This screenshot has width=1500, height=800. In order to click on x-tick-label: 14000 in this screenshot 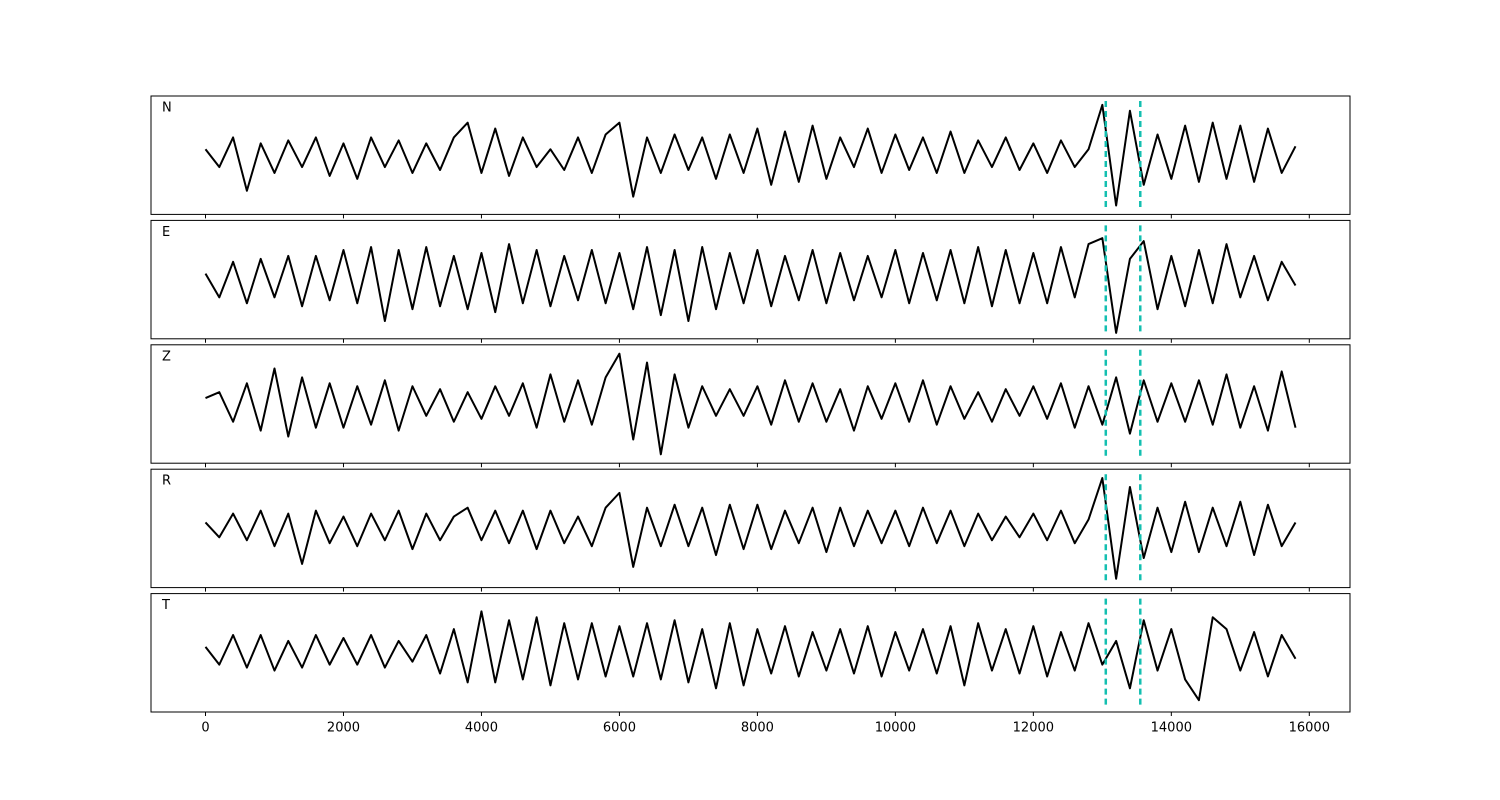, I will do `click(1171, 728)`.